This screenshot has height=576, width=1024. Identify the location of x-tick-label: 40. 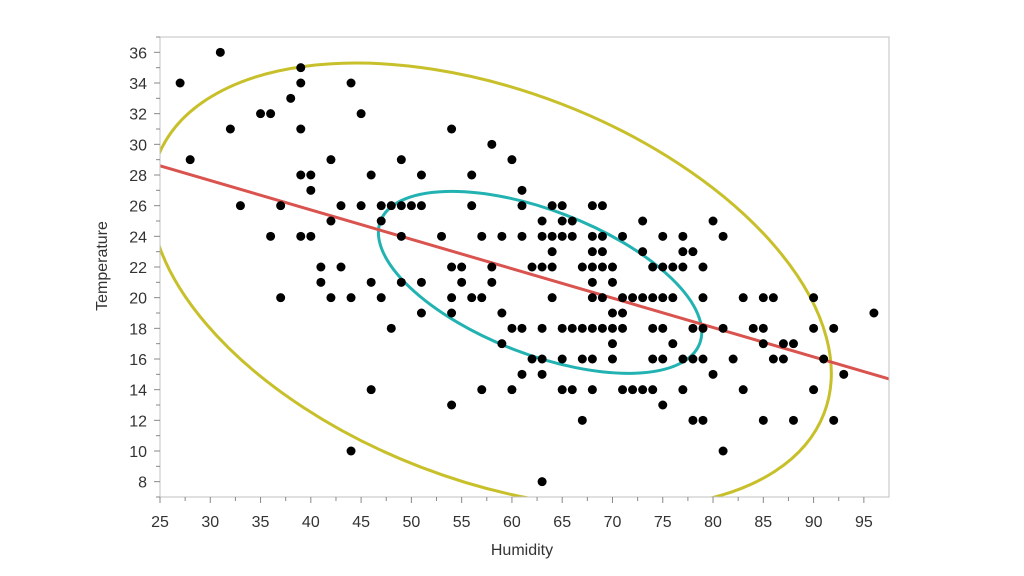
(311, 522).